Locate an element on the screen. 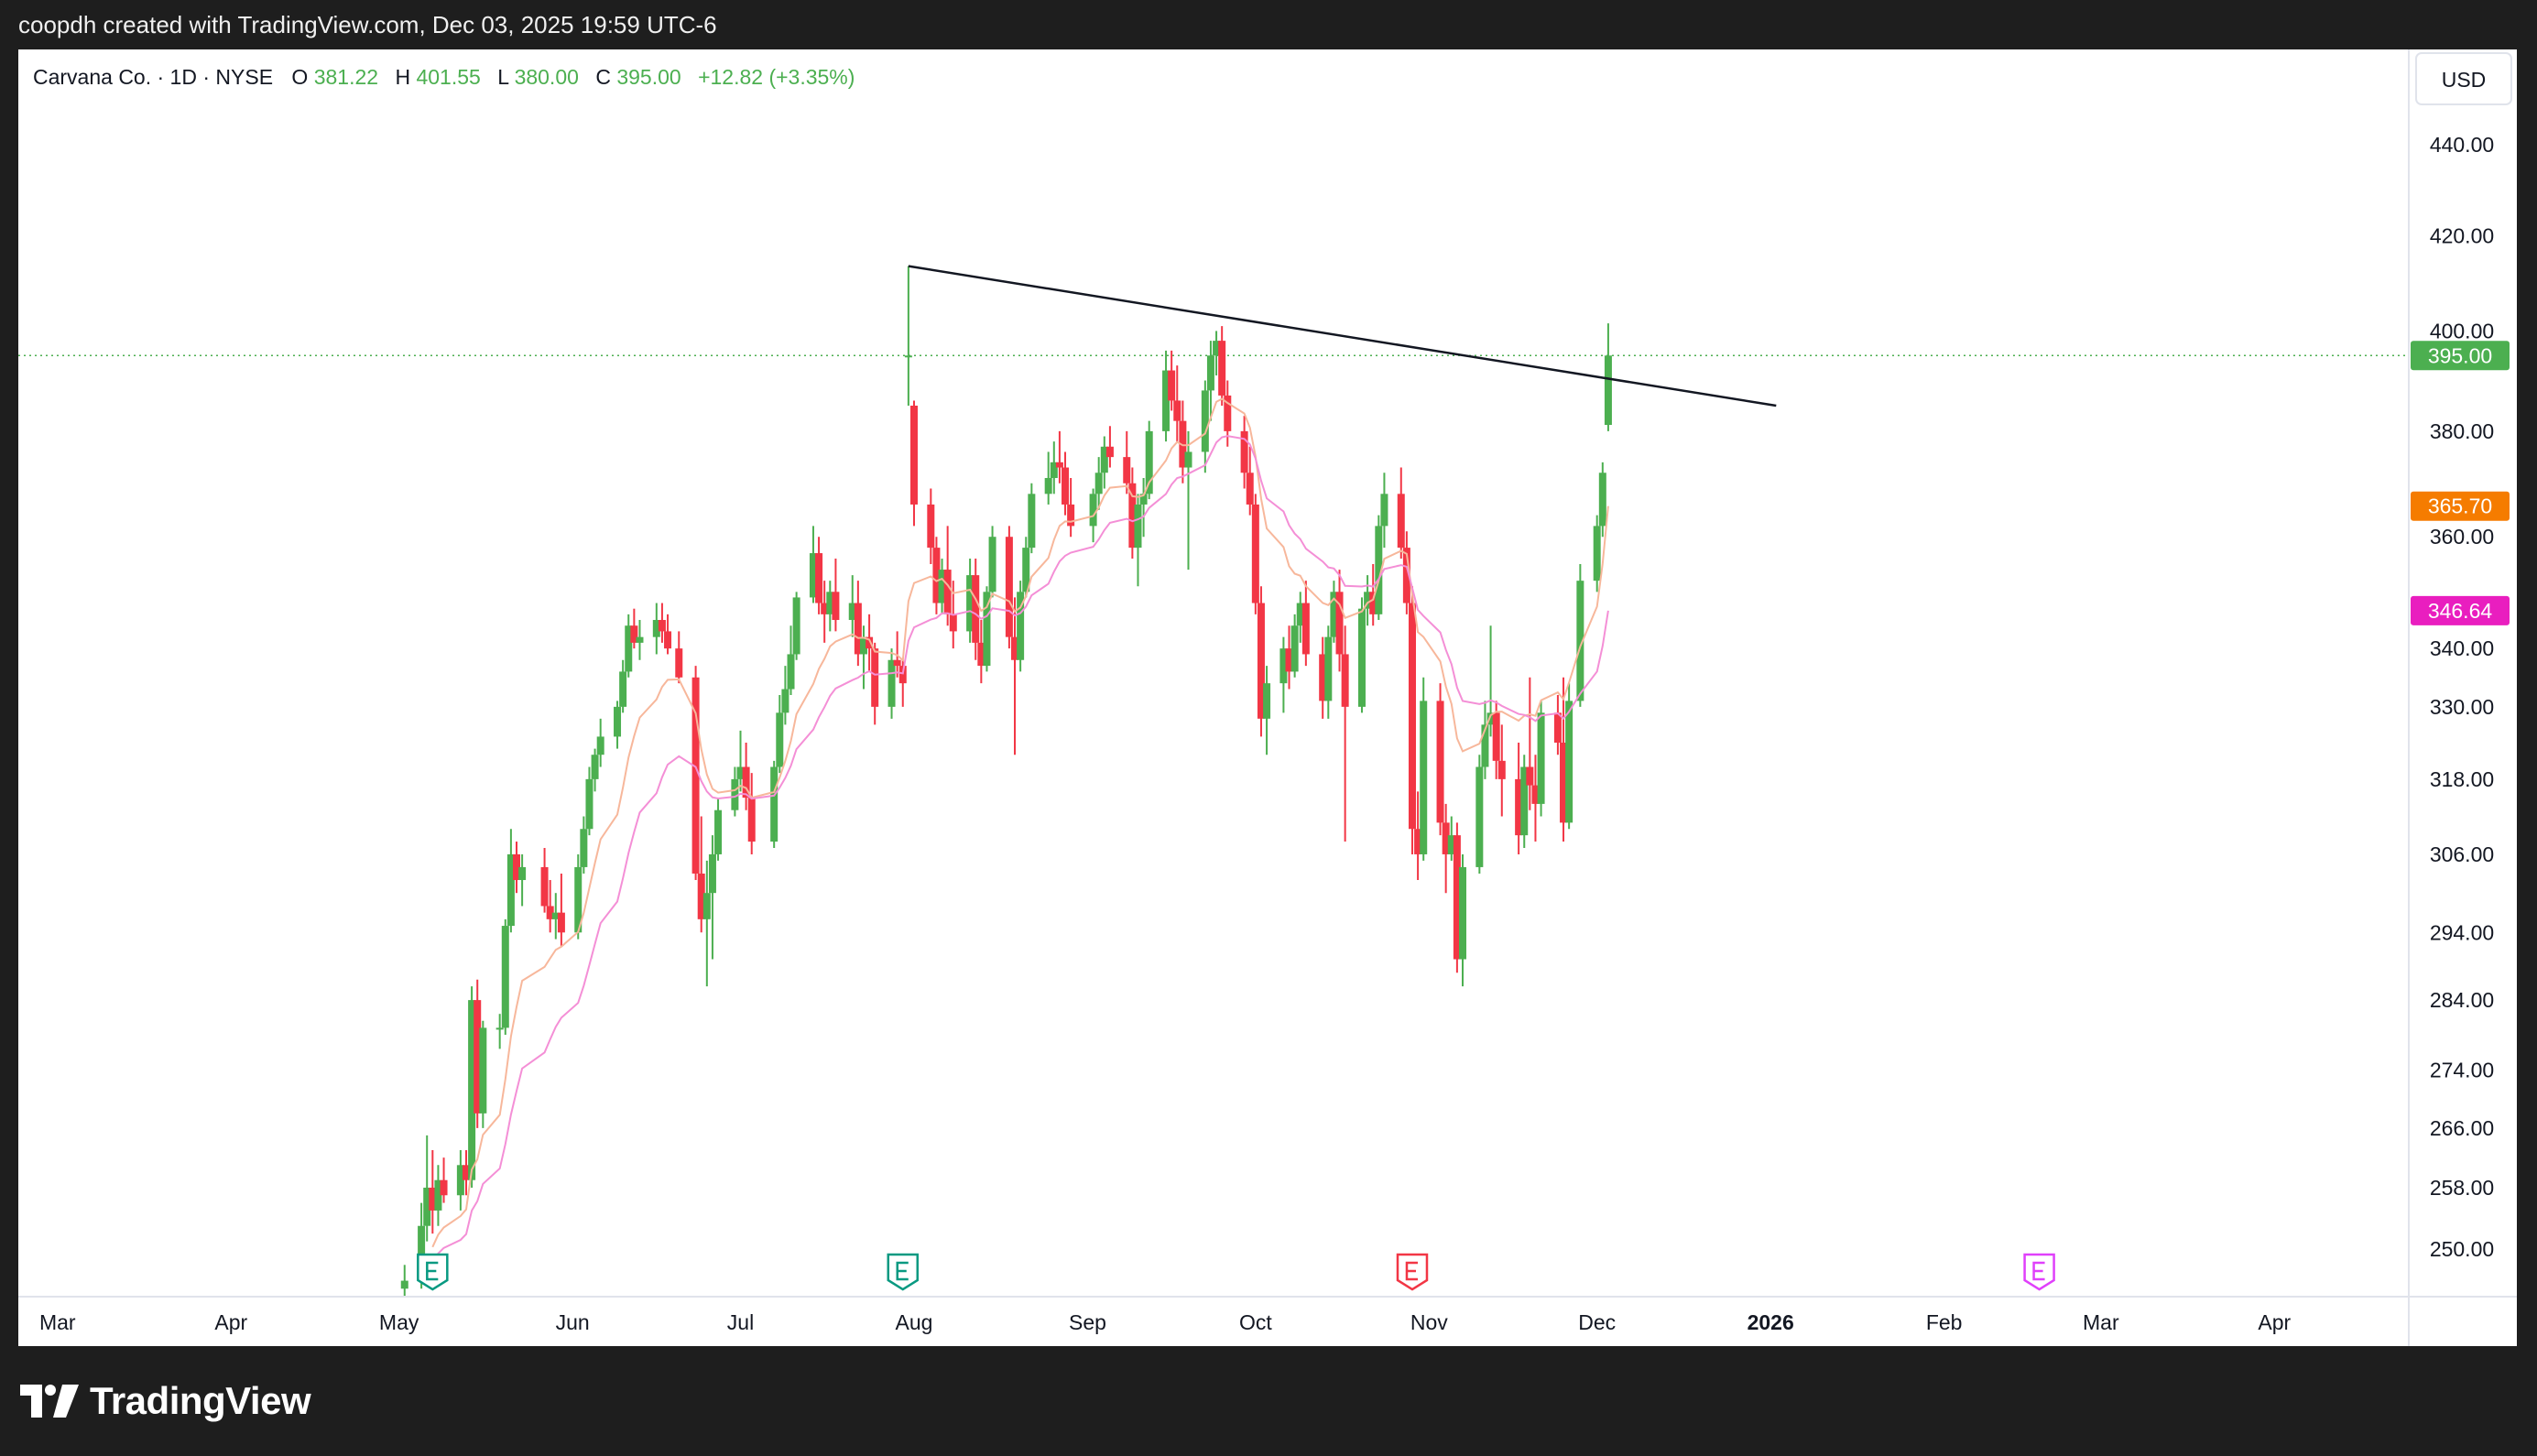 The width and height of the screenshot is (2537, 1456). resistance-trendline is located at coordinates (1342, 336).